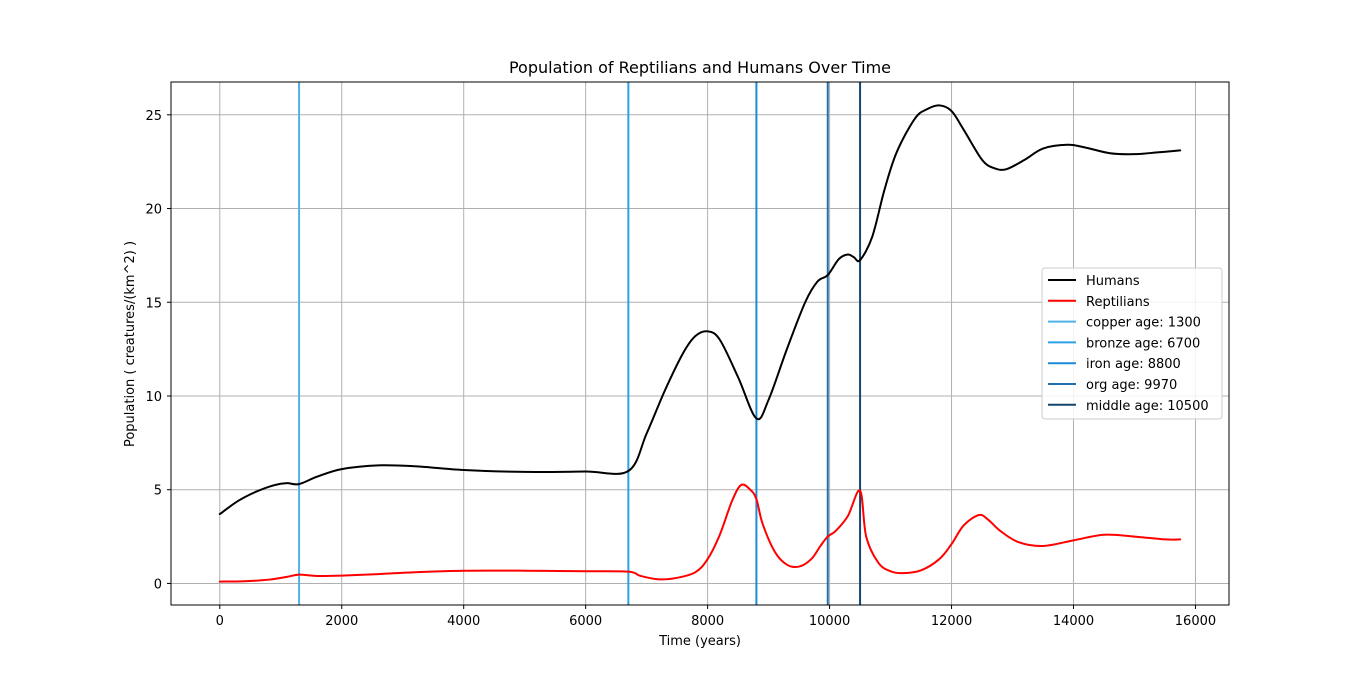 This screenshot has width=1366, height=680. What do you see at coordinates (1113, 281) in the screenshot?
I see `legend-label: Humans` at bounding box center [1113, 281].